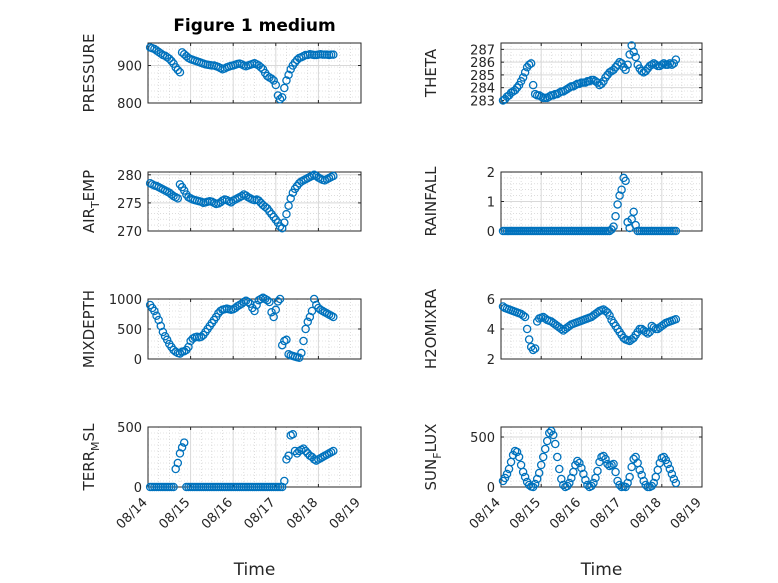  Describe the element at coordinates (89, 471) in the screenshot. I see `y-axis-label-text: TERR` at that location.